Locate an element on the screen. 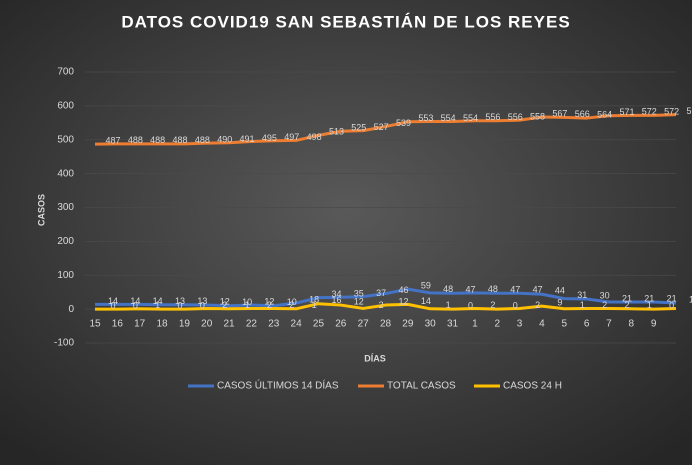 Image resolution: width=692 pixels, height=465 pixels. data-label: 487 is located at coordinates (112, 141).